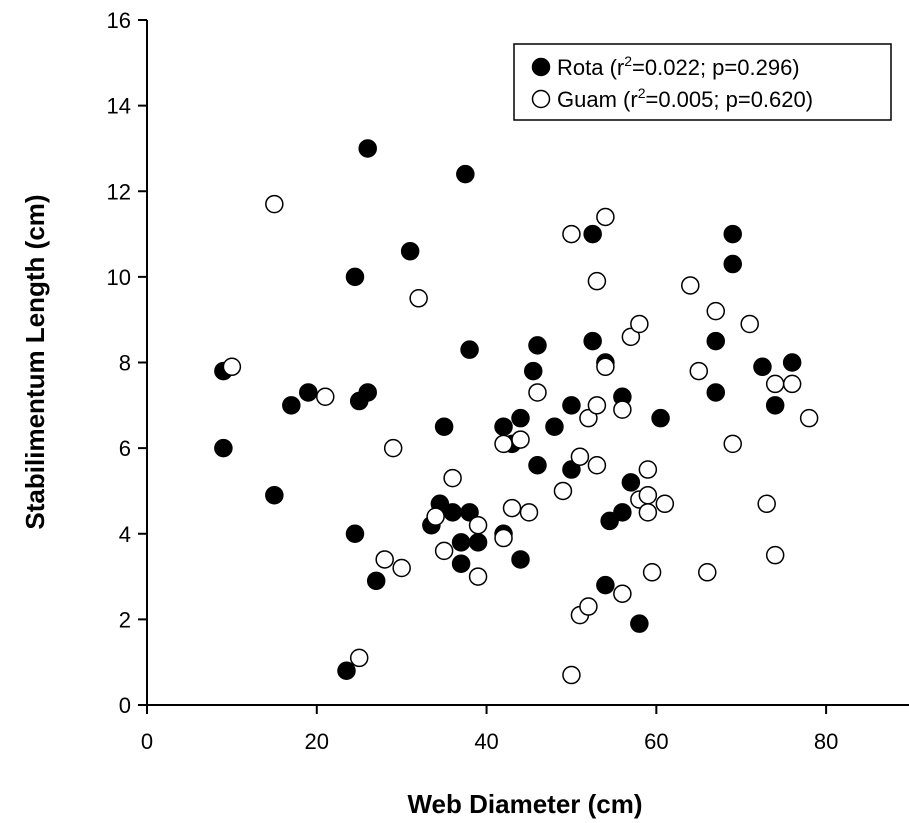 The image size is (909, 823). Describe the element at coordinates (656, 741) in the screenshot. I see `x-tick-label: 60` at that location.